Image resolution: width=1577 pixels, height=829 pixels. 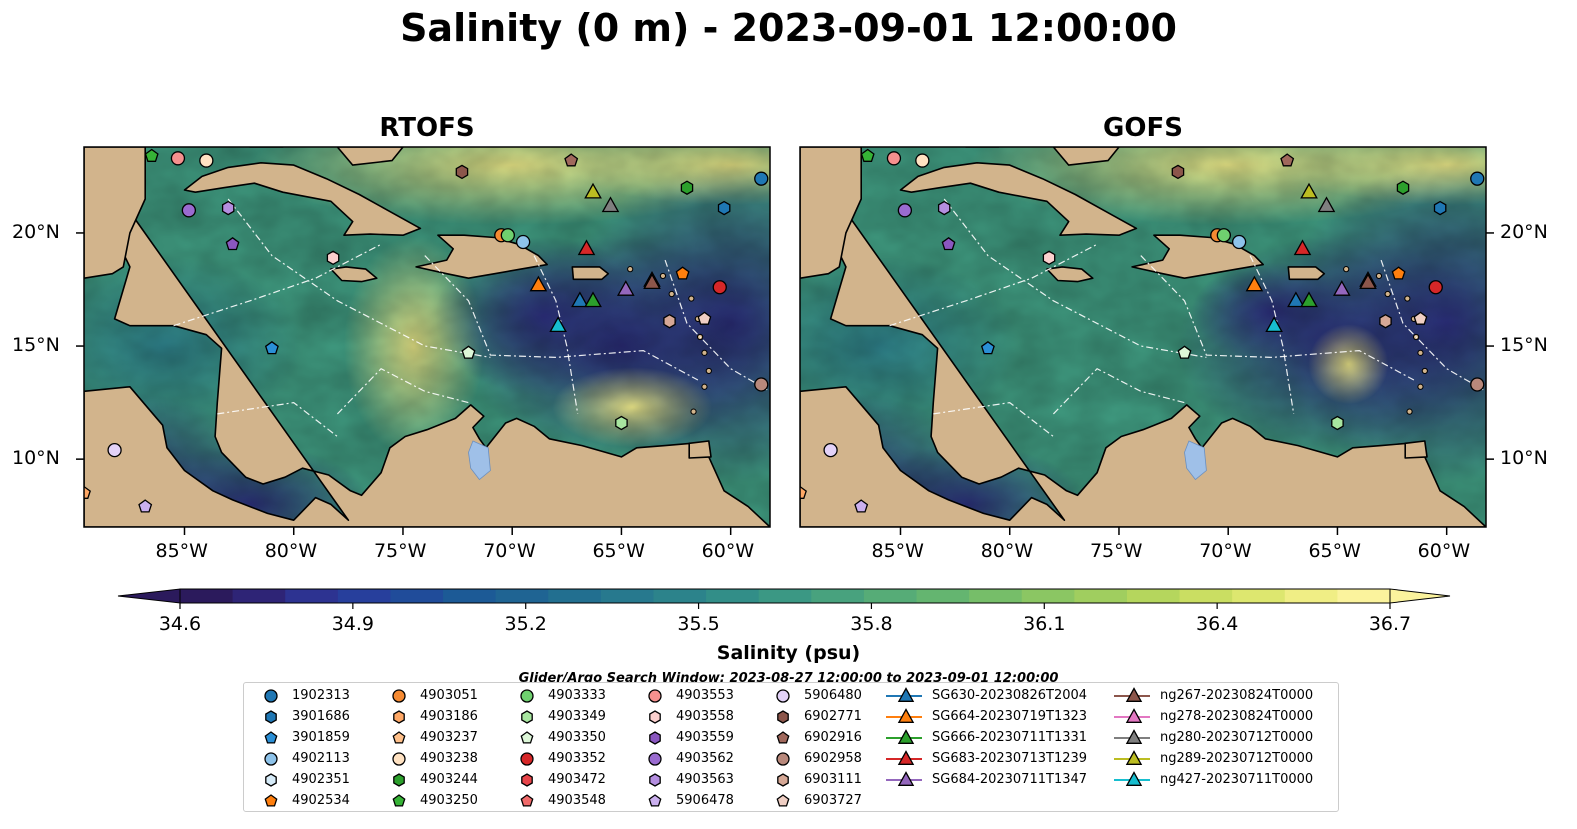 What do you see at coordinates (788, 653) in the screenshot?
I see `colorbar-label: Salinity (psu)` at bounding box center [788, 653].